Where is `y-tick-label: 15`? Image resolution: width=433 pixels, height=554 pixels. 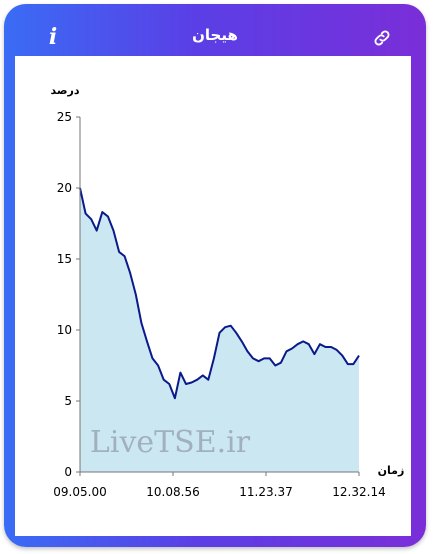 y-tick-label: 15 is located at coordinates (64, 259).